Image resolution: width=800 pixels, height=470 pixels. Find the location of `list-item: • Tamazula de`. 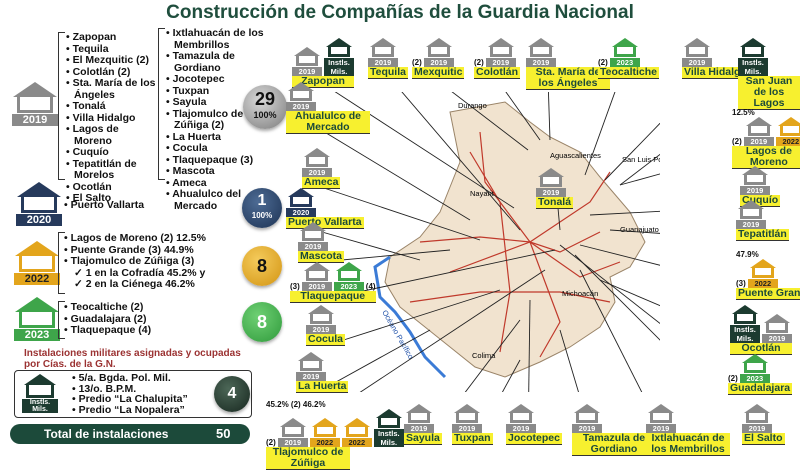

list-item: • Tamazula de is located at coordinates (200, 56).